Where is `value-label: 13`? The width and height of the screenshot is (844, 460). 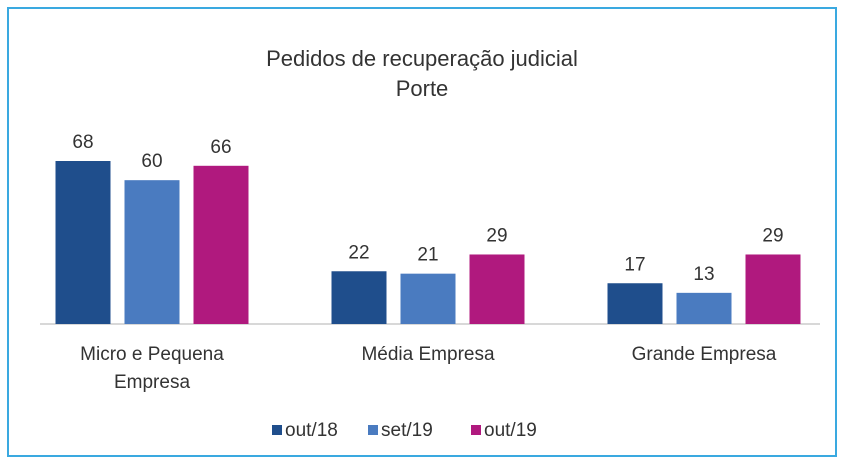 value-label: 13 is located at coordinates (703, 274).